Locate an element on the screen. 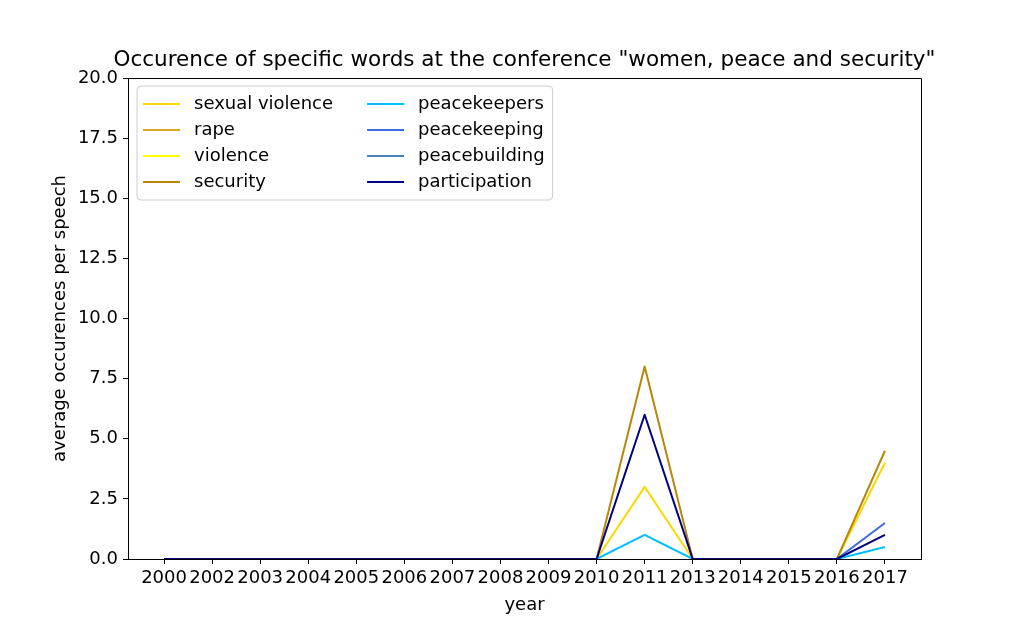  x-tick-label: 2013 is located at coordinates (692, 577).